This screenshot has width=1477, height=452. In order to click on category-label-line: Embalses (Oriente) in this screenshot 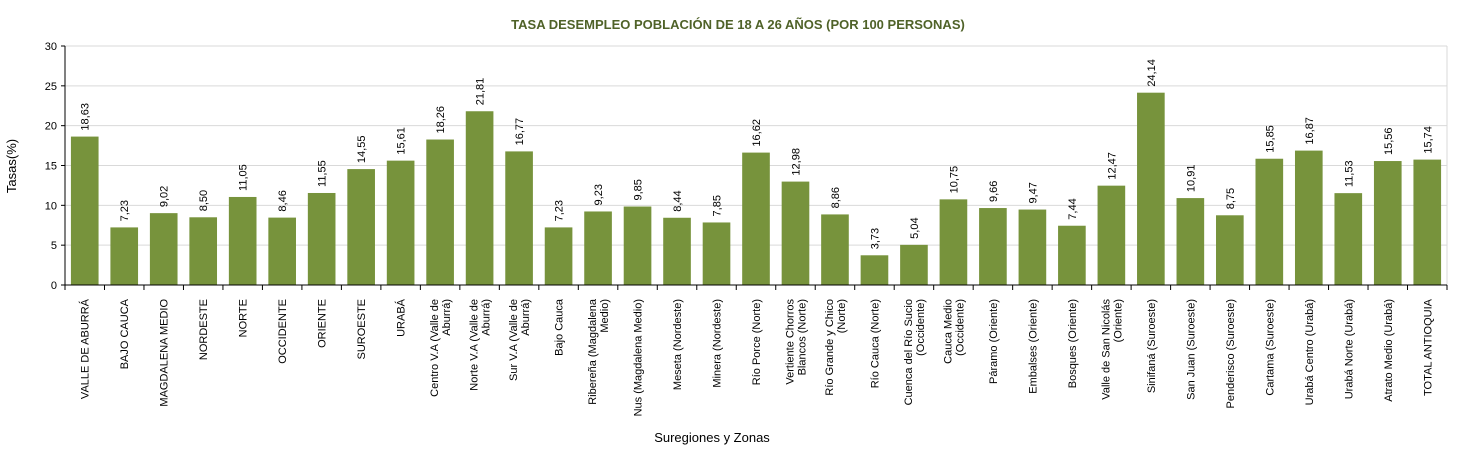, I will do `click(1033, 346)`.